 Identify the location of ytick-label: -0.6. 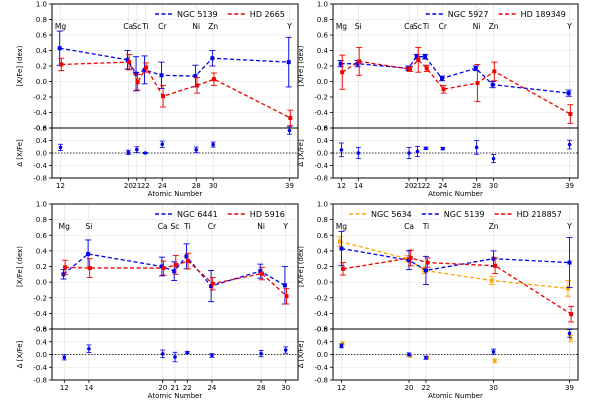
(40, 330).